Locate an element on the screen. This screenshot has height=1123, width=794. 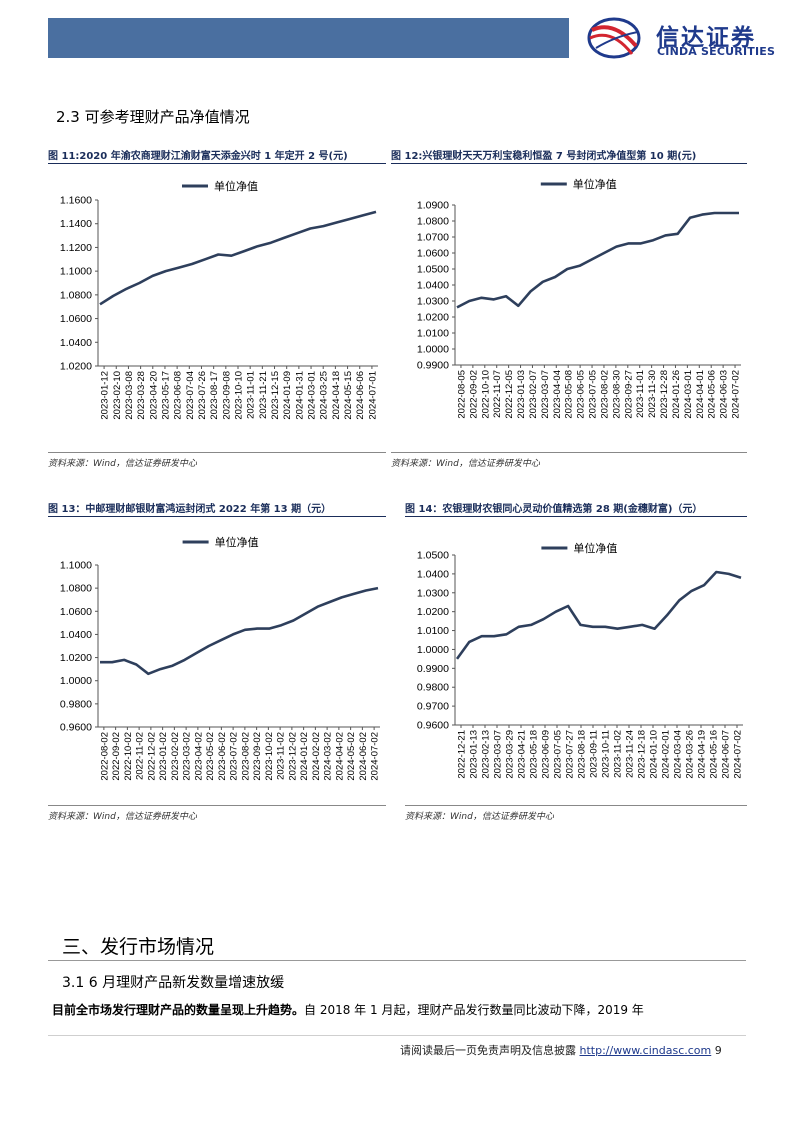
figure-title: 图 13：中邮理财邮银财富鸿运封闭式 2022 年第 13 期（元） is located at coordinates (190, 509).